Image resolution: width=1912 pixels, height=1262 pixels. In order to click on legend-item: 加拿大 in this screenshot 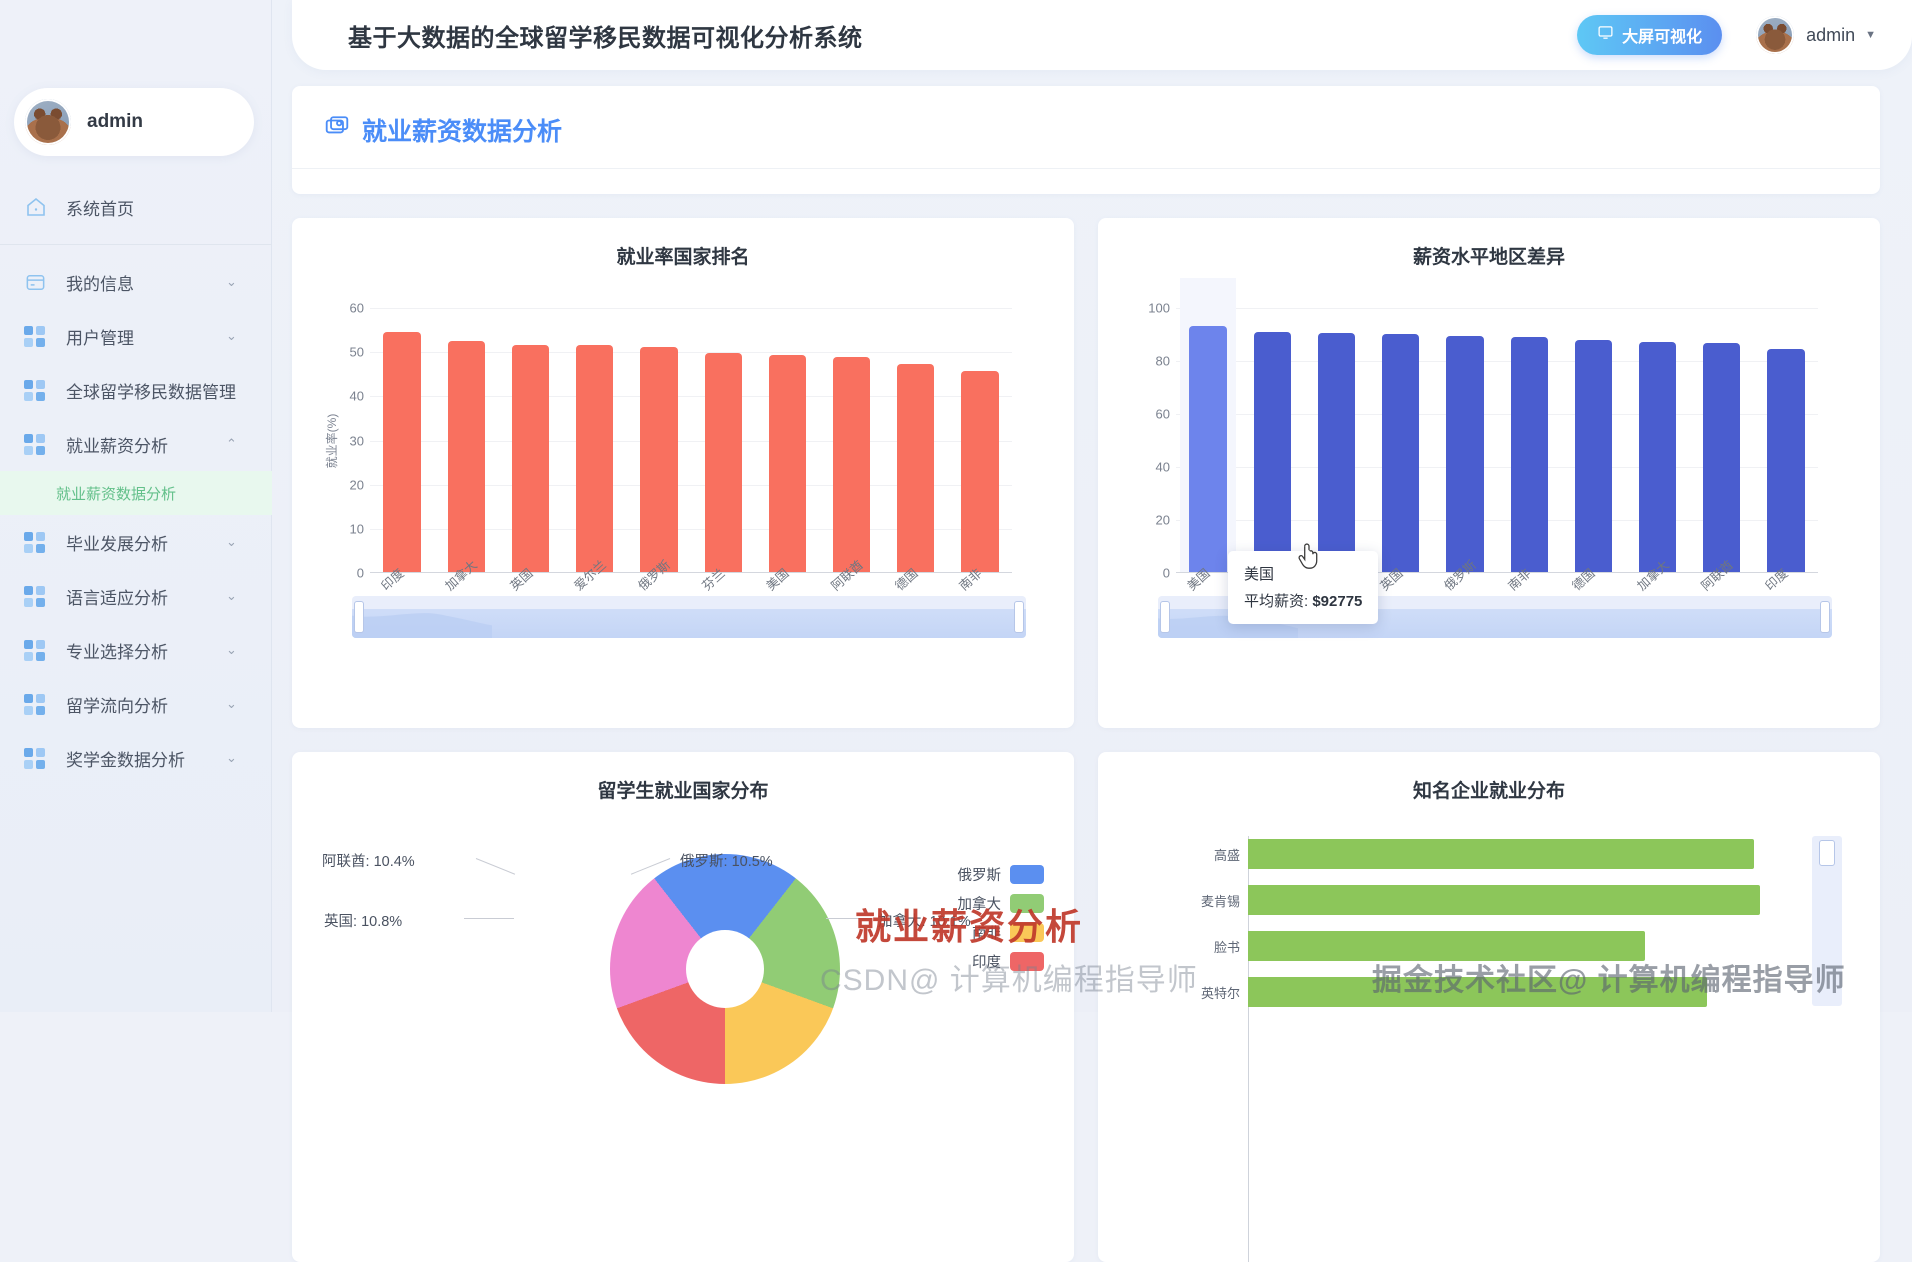, I will do `click(1001, 903)`.